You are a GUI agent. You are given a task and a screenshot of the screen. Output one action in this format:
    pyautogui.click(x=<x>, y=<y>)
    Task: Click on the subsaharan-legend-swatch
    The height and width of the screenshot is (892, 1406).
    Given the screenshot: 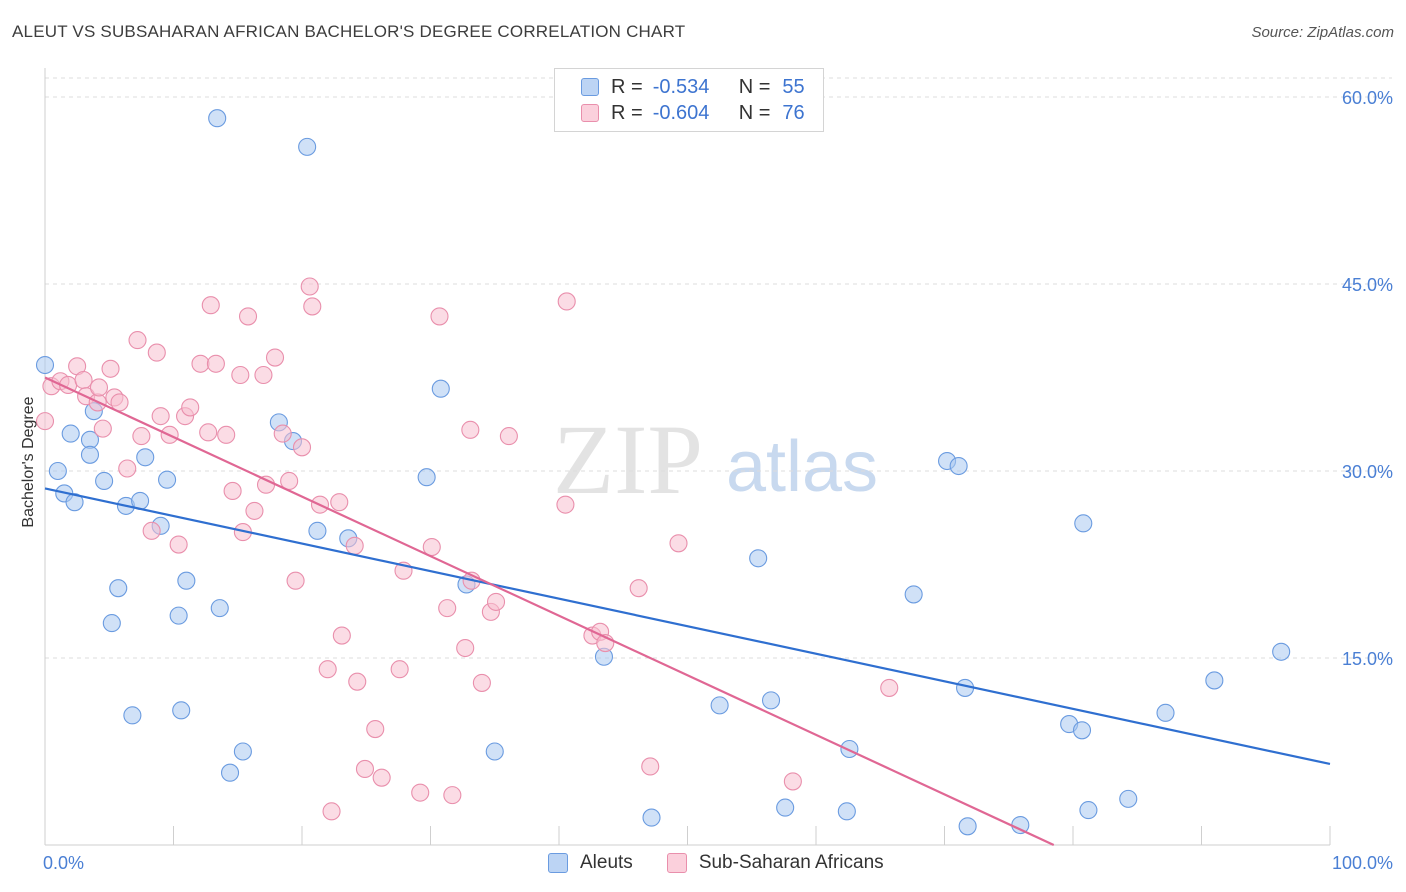 What is the action you would take?
    pyautogui.click(x=676, y=863)
    